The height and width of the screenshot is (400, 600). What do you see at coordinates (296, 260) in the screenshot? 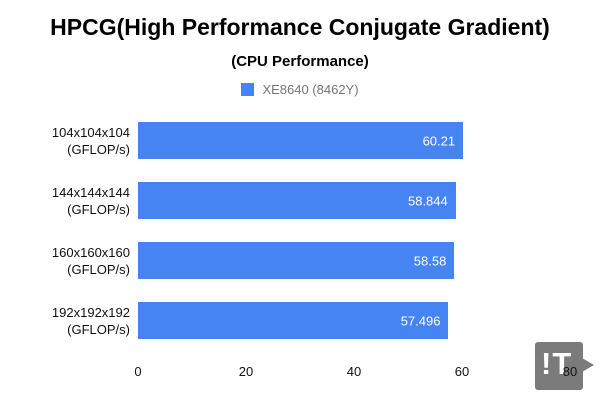
I see `bar: 58.58` at bounding box center [296, 260].